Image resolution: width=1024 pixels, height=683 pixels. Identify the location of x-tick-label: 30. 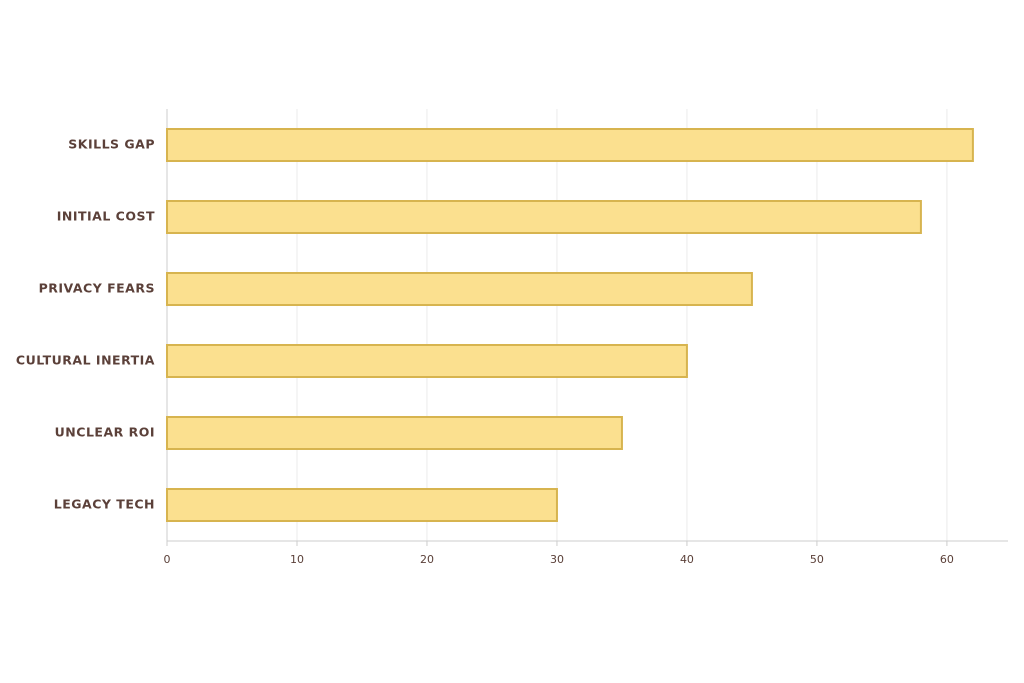
(557, 559).